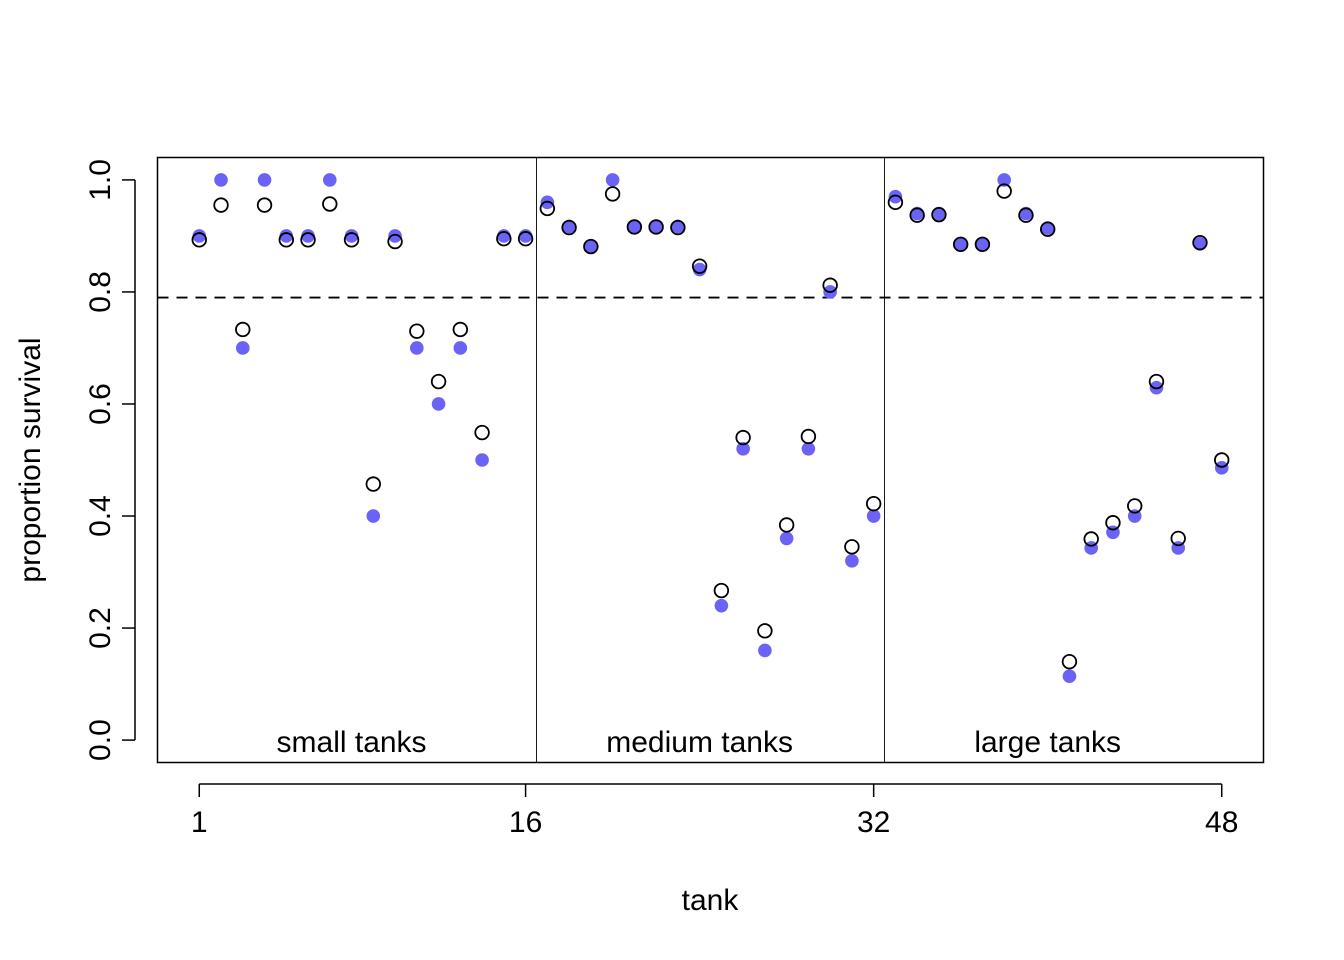  What do you see at coordinates (525, 822) in the screenshot?
I see `x-tick-label: 16` at bounding box center [525, 822].